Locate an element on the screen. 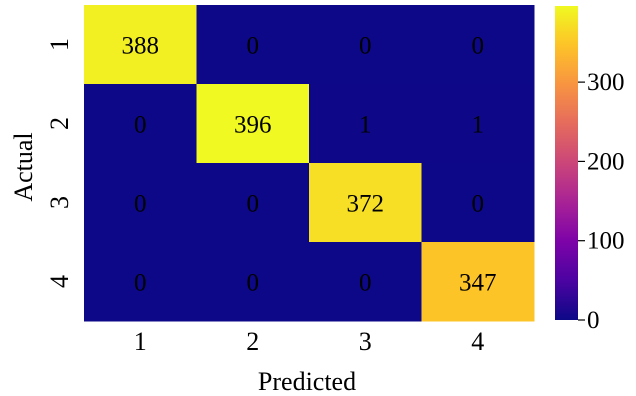  colorbar-tick-label-1: 100 is located at coordinates (606, 241).